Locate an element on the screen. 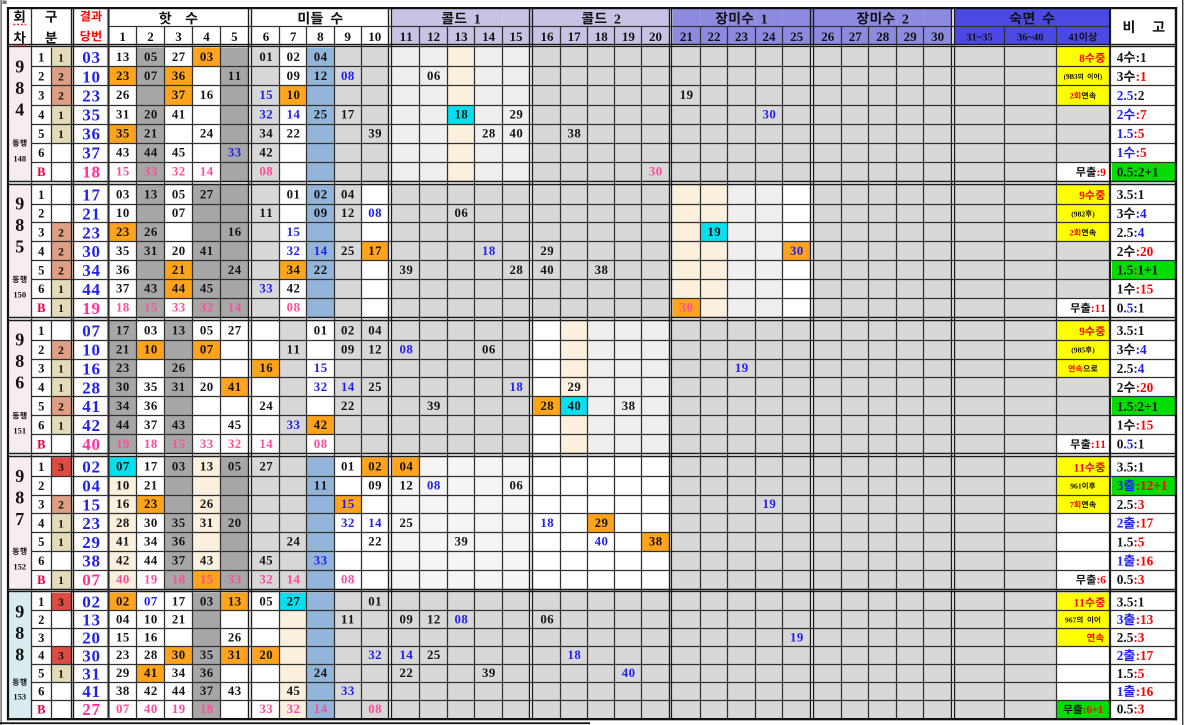 The width and height of the screenshot is (1184, 725). svg-text: 34 is located at coordinates (91, 270).